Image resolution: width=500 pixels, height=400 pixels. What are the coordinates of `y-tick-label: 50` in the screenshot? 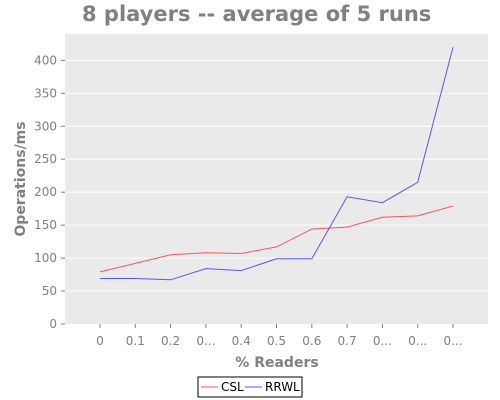 It's located at (49, 291).